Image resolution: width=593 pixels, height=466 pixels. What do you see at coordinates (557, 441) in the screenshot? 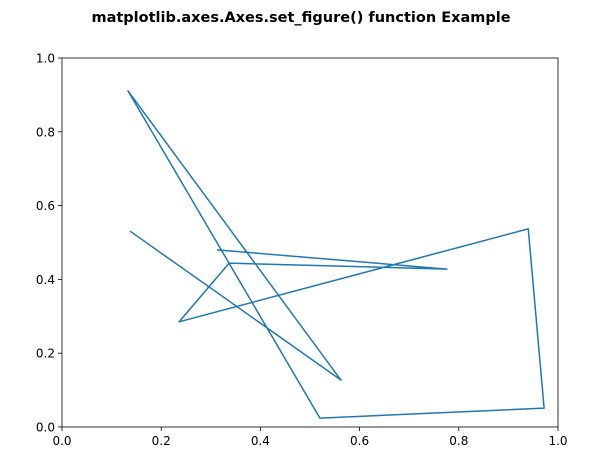
I see `x-tick-label: 1.0` at bounding box center [557, 441].